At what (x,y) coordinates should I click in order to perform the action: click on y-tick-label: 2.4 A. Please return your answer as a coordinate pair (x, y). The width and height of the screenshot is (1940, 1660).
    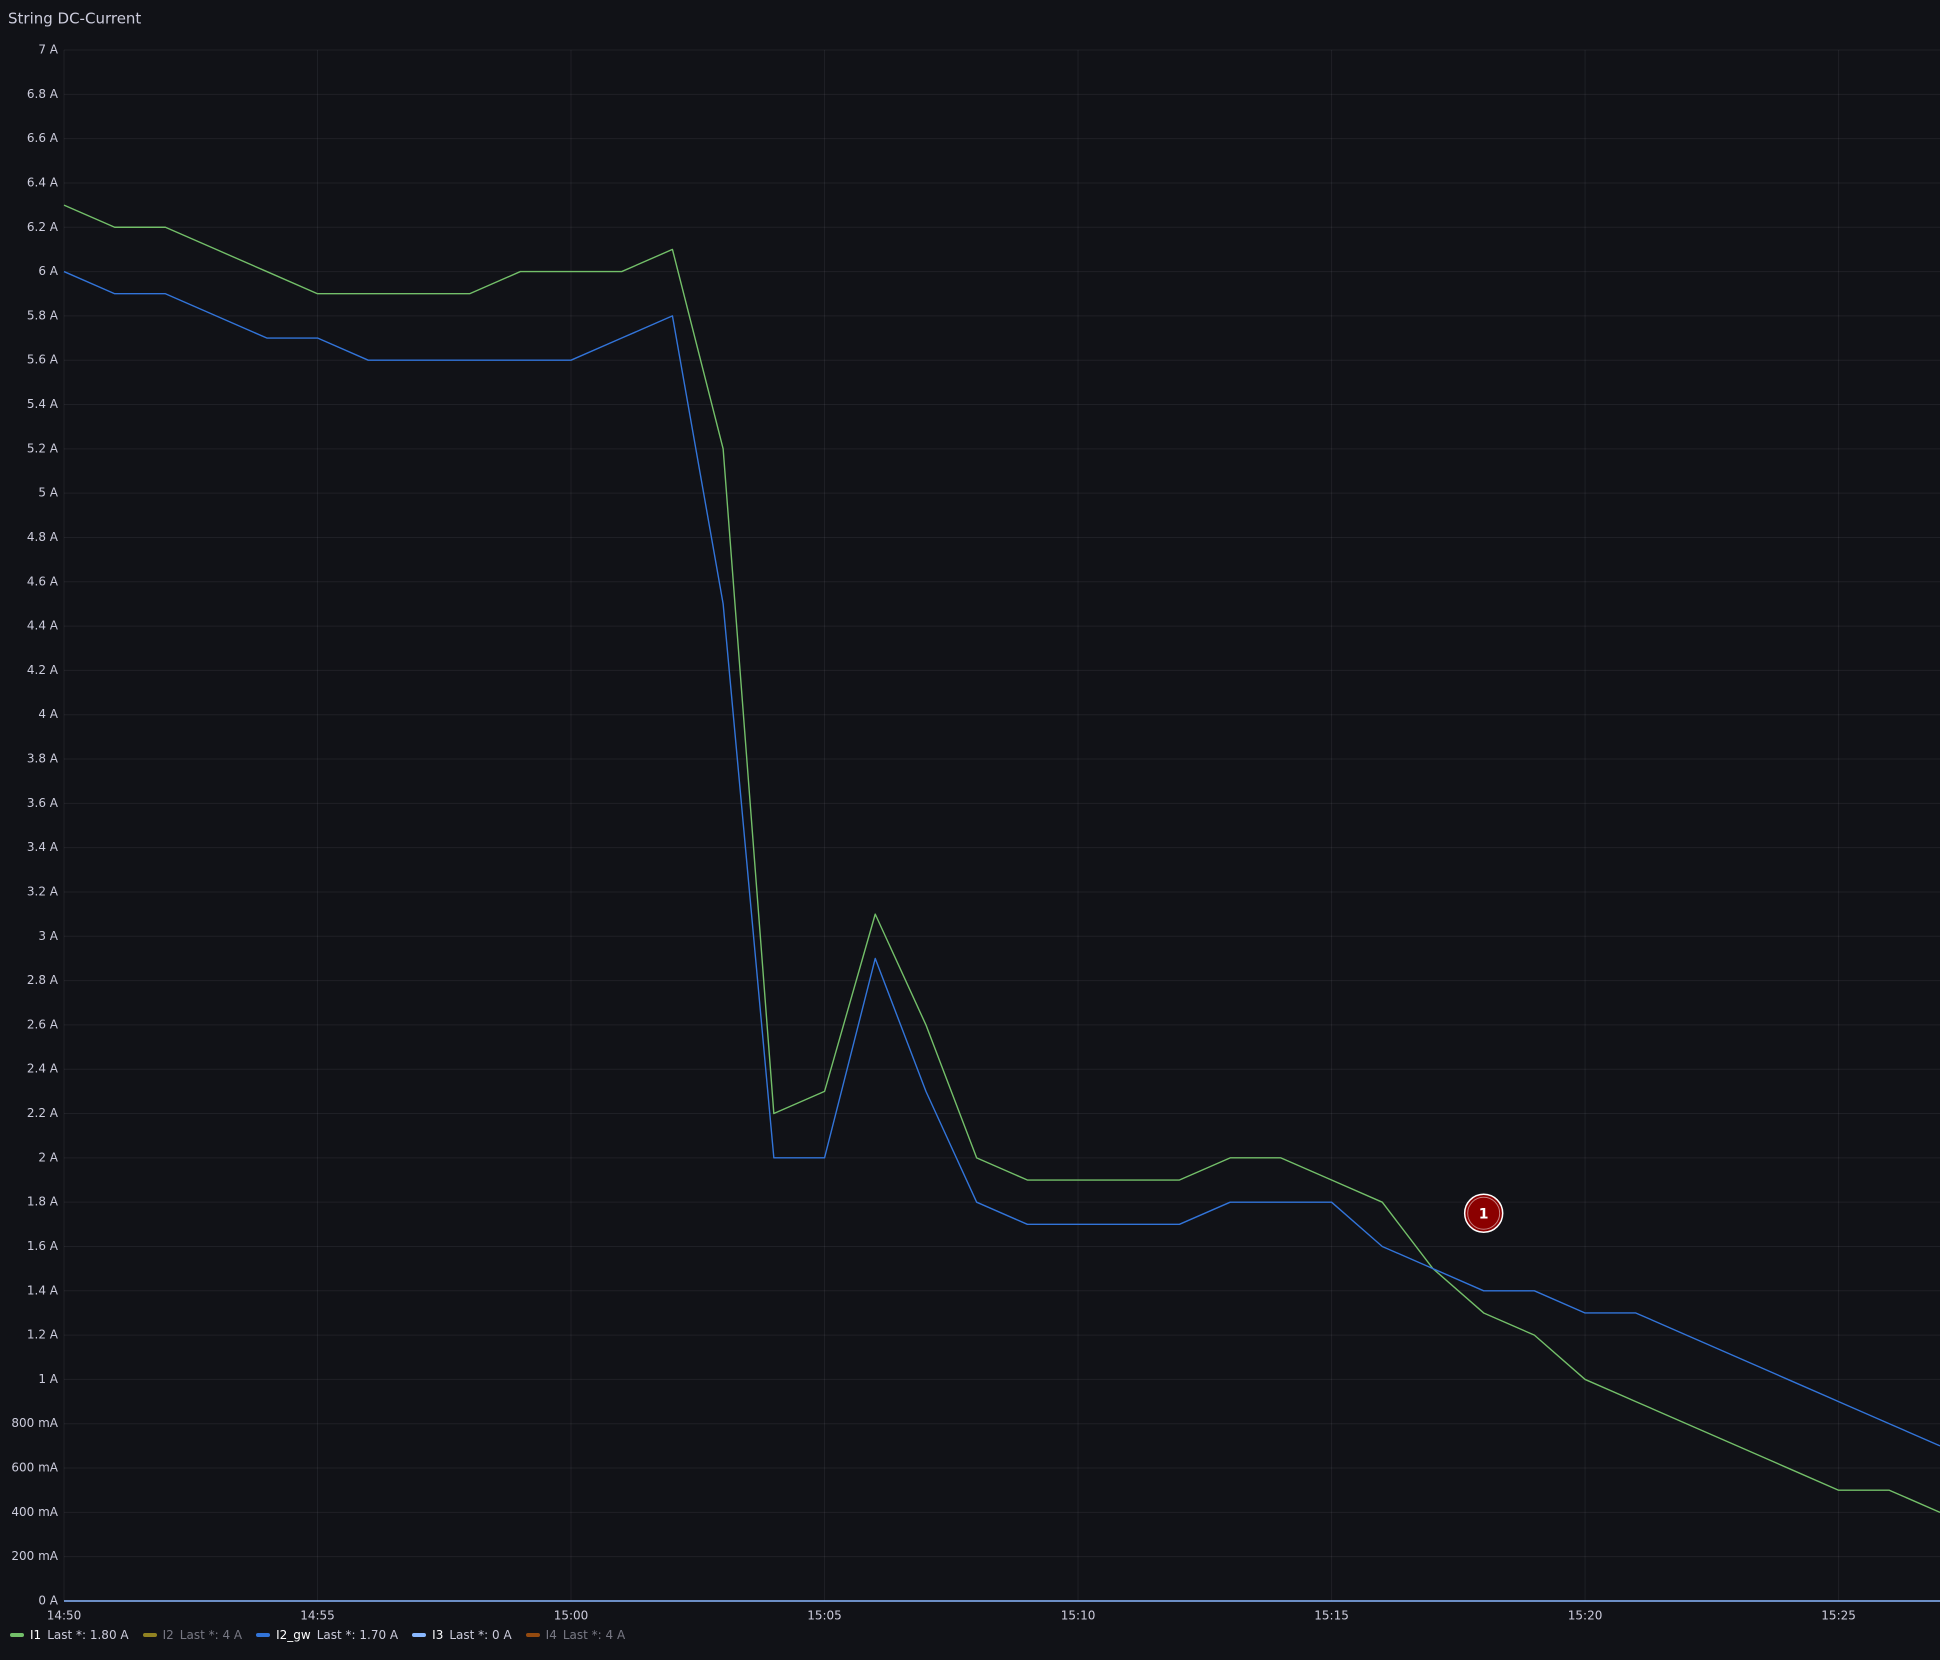
    Looking at the image, I should click on (43, 1069).